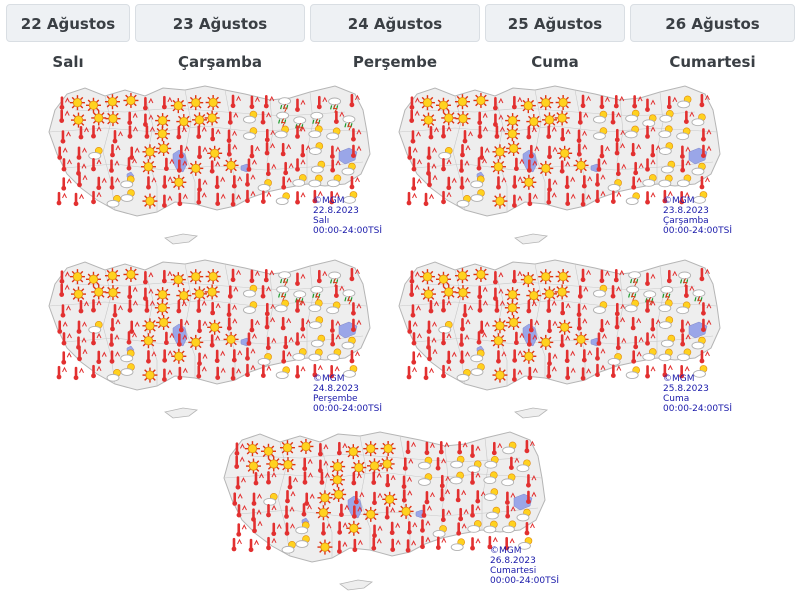  I want to click on date-label: 23.8.2023, so click(686, 211).